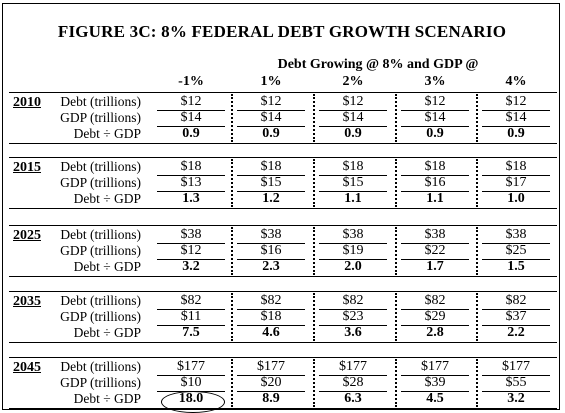 The image size is (565, 413). What do you see at coordinates (516, 266) in the screenshot?
I see `ratio-cell: 1.5` at bounding box center [516, 266].